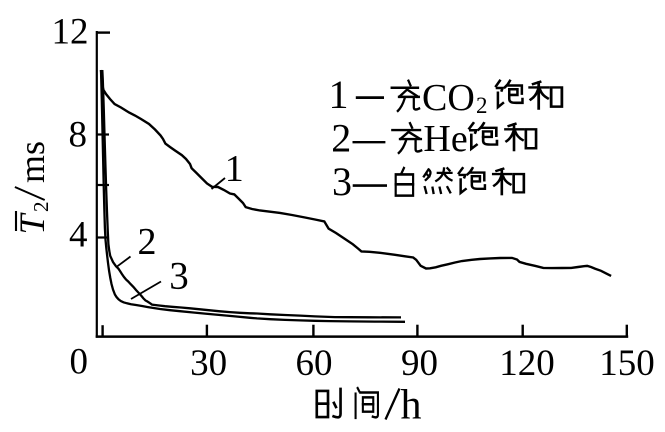 This screenshot has width=665, height=432. I want to click on svg-text: T, so click(32, 223).